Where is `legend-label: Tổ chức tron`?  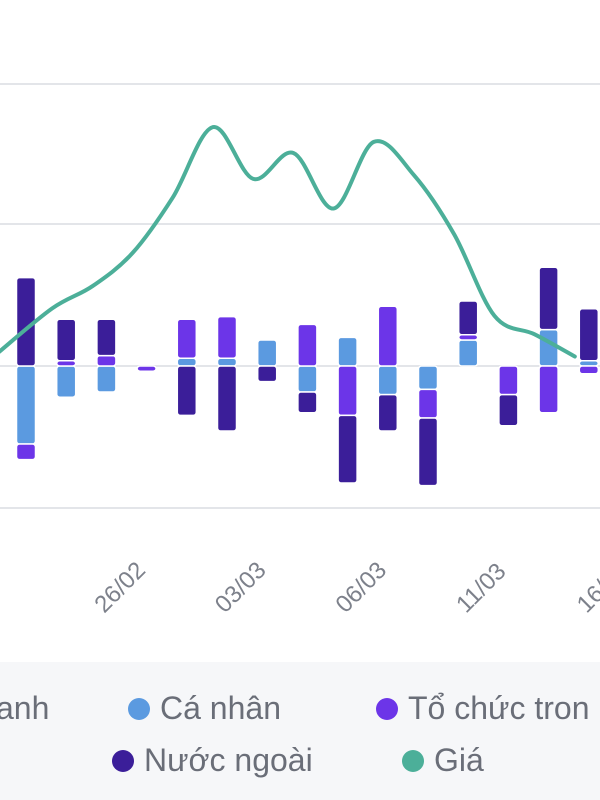
legend-label: Tổ chức tron is located at coordinates (499, 708).